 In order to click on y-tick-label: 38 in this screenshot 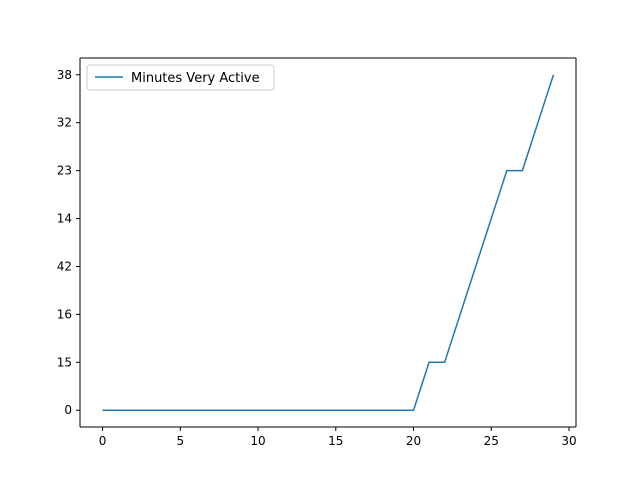, I will do `click(64, 75)`.